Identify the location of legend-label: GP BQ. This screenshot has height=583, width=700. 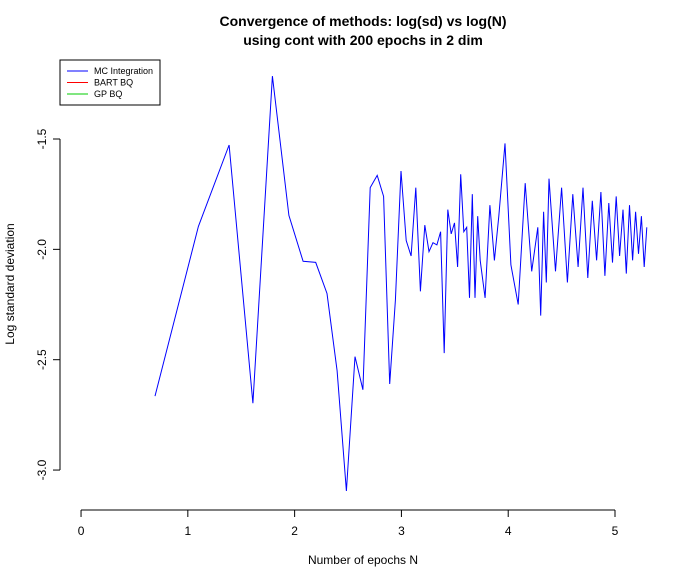
(108, 94).